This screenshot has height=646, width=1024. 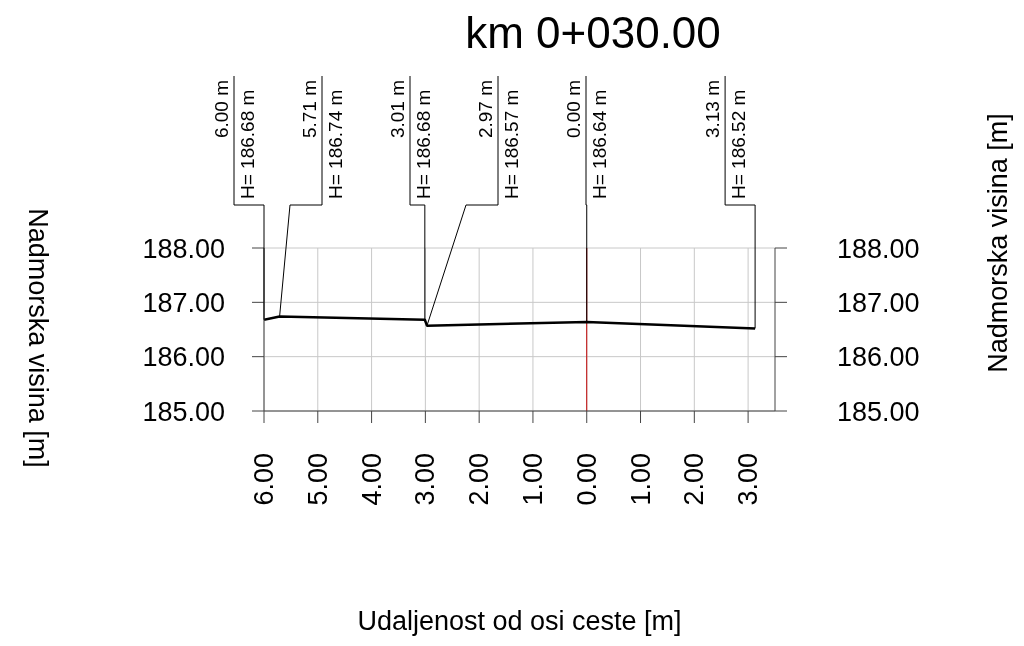 What do you see at coordinates (998, 243) in the screenshot?
I see `y2-axis-title: Nadmorska visina [m]` at bounding box center [998, 243].